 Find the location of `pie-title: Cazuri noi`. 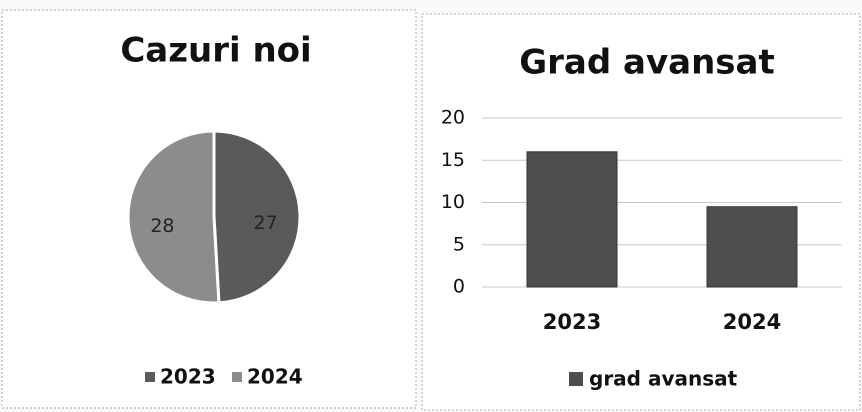

pie-title: Cazuri noi is located at coordinates (215, 51).